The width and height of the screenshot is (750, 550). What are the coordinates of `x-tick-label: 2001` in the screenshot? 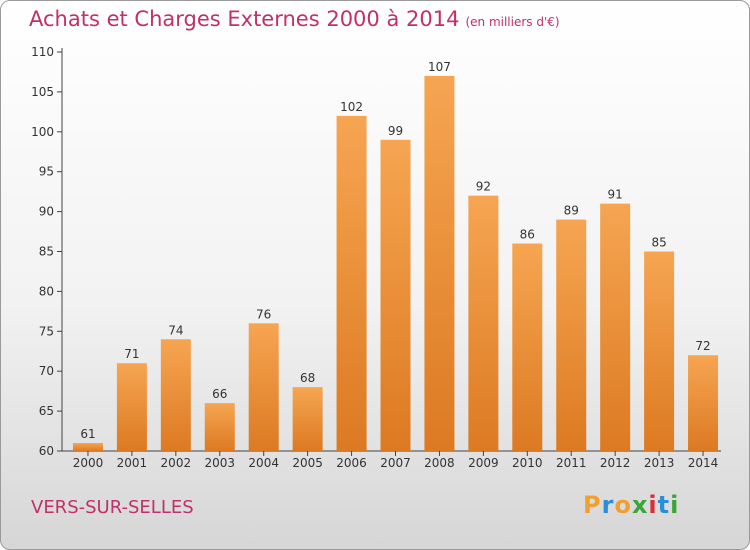 It's located at (132, 463).